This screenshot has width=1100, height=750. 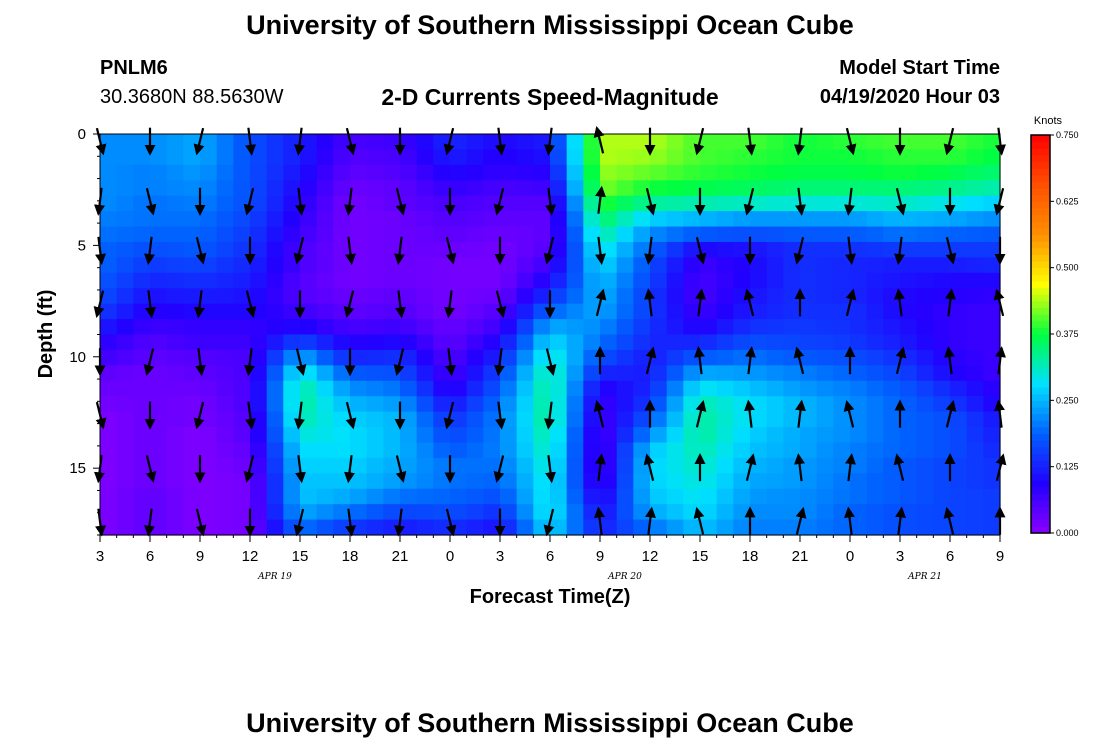 I want to click on x-tick-label: 3, so click(x=100, y=556).